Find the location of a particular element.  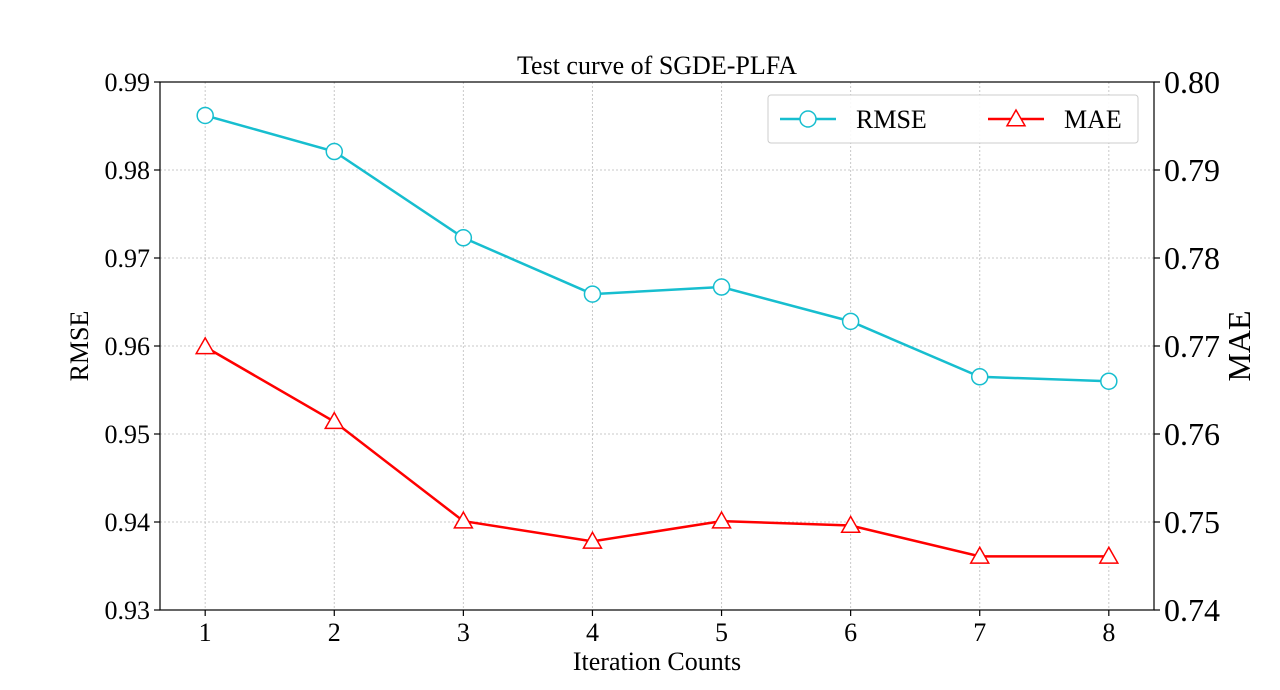

legend-label: RMSE is located at coordinates (891, 119).